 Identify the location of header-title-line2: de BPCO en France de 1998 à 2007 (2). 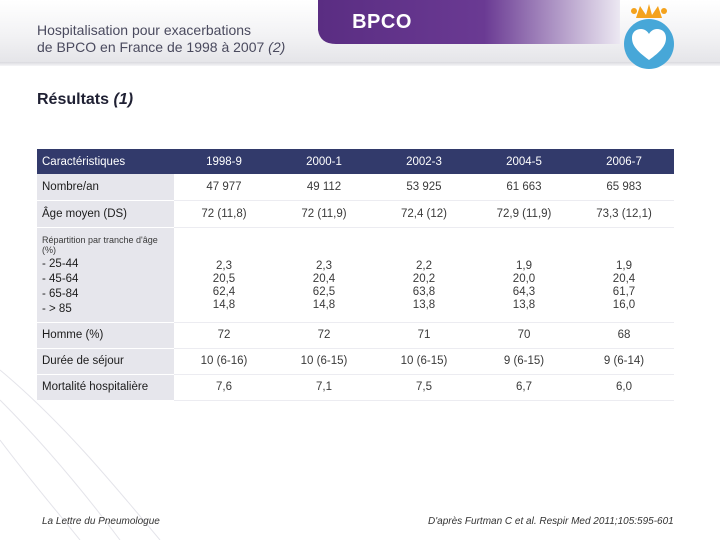
(161, 47).